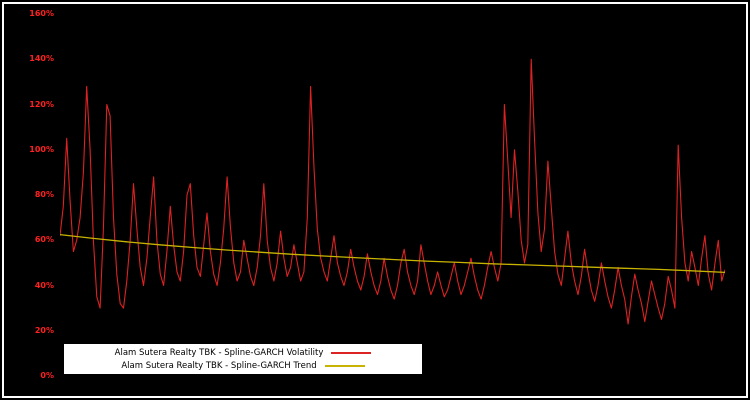 The height and width of the screenshot is (400, 750). I want to click on y-axis-tick-label: 160%, so click(41, 13).